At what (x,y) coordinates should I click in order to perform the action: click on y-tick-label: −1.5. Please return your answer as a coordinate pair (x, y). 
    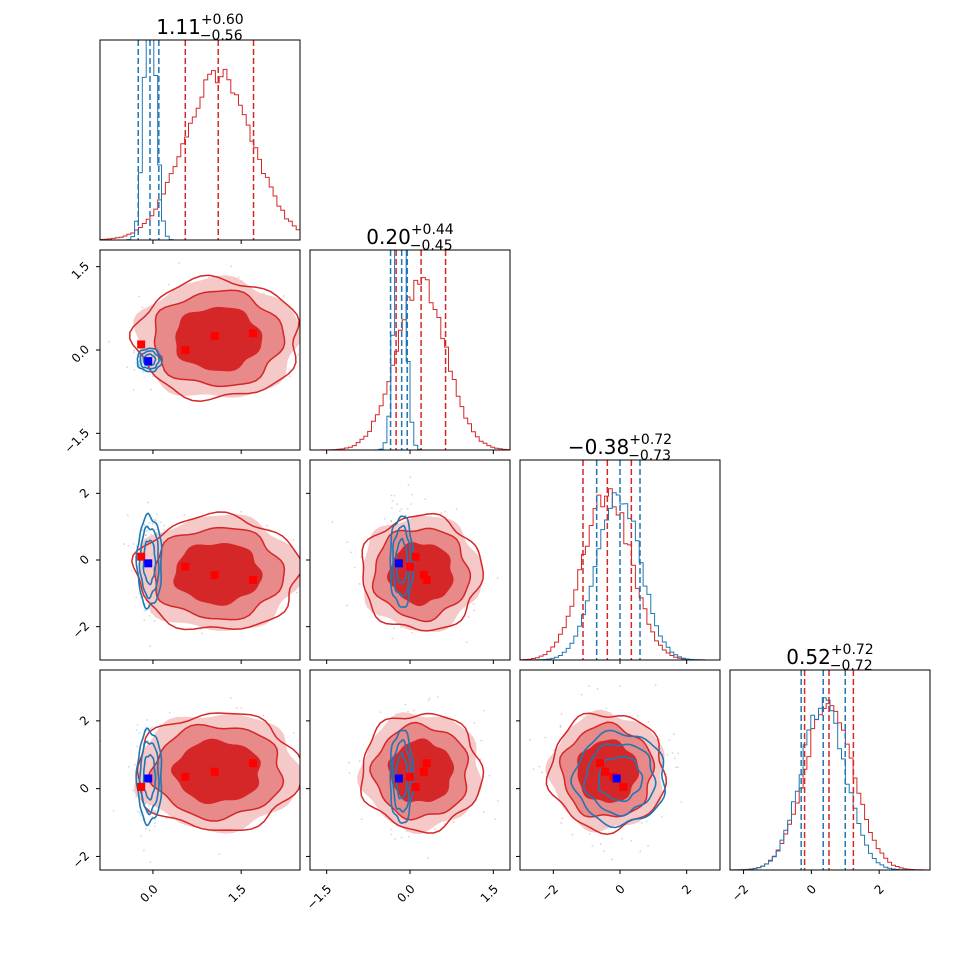
    Looking at the image, I should click on (77, 441).